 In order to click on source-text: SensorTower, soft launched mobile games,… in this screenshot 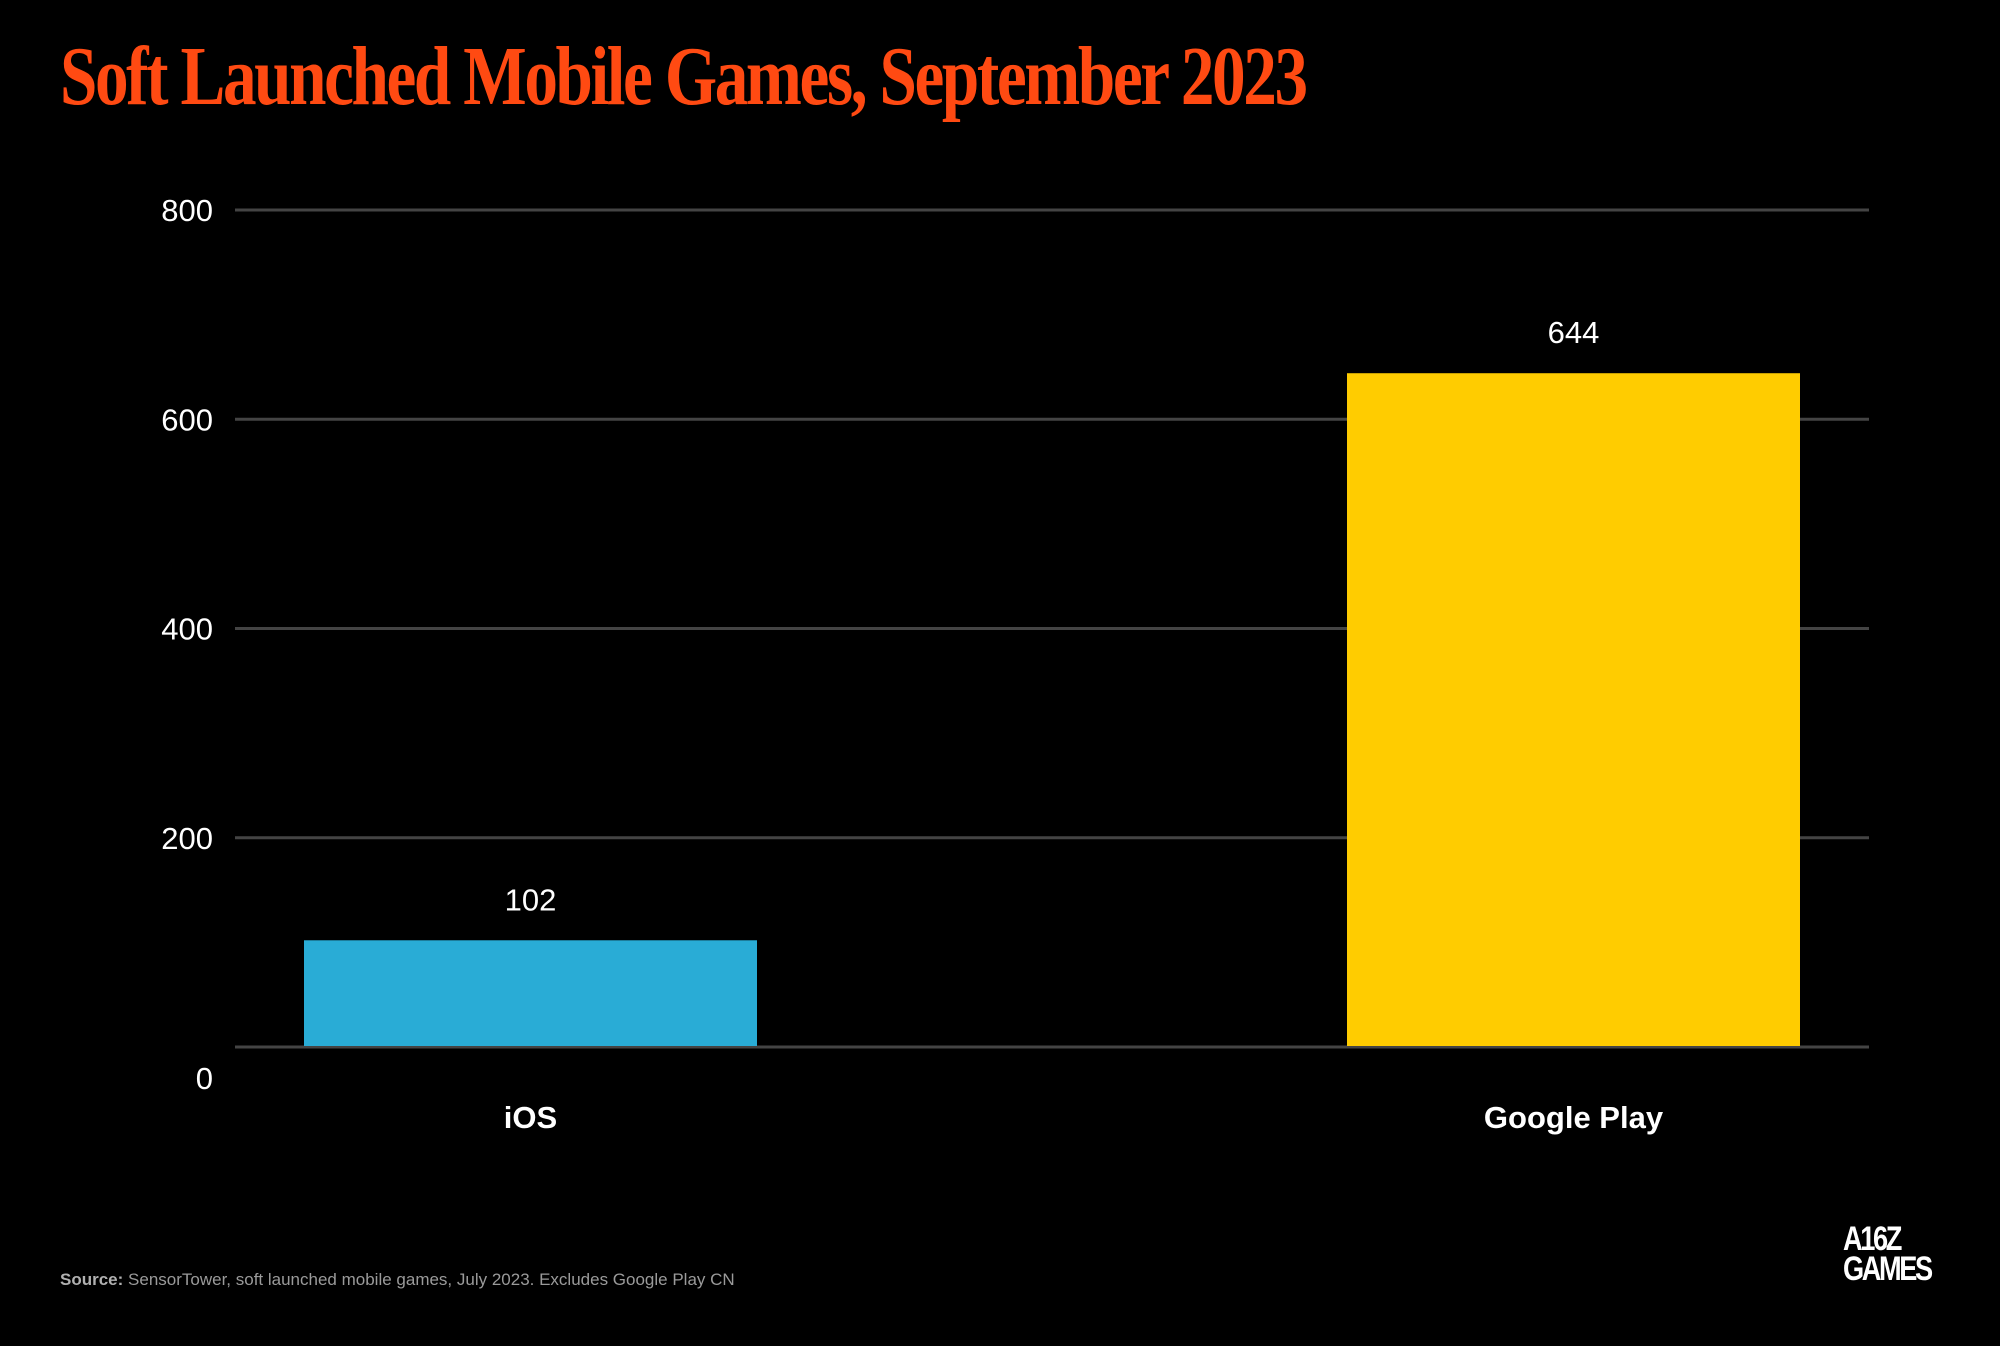, I will do `click(431, 1279)`.